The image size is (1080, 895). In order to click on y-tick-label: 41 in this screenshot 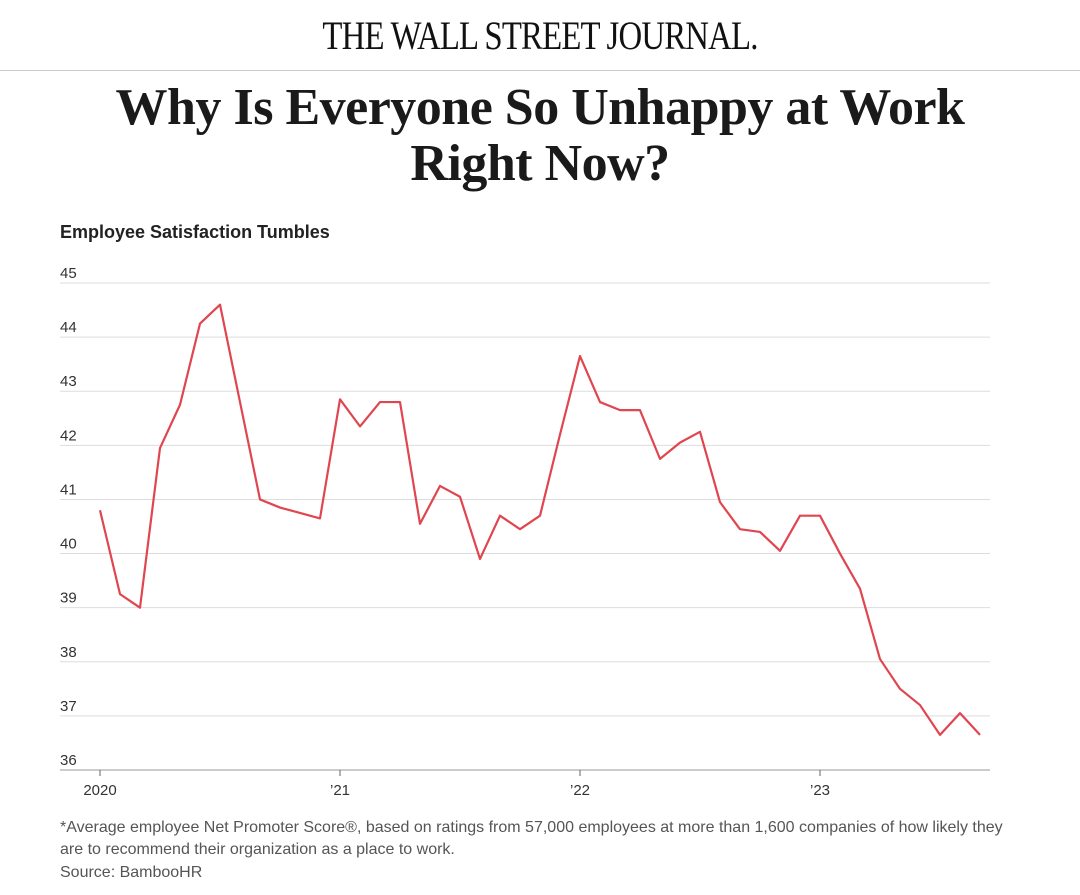, I will do `click(68, 489)`.